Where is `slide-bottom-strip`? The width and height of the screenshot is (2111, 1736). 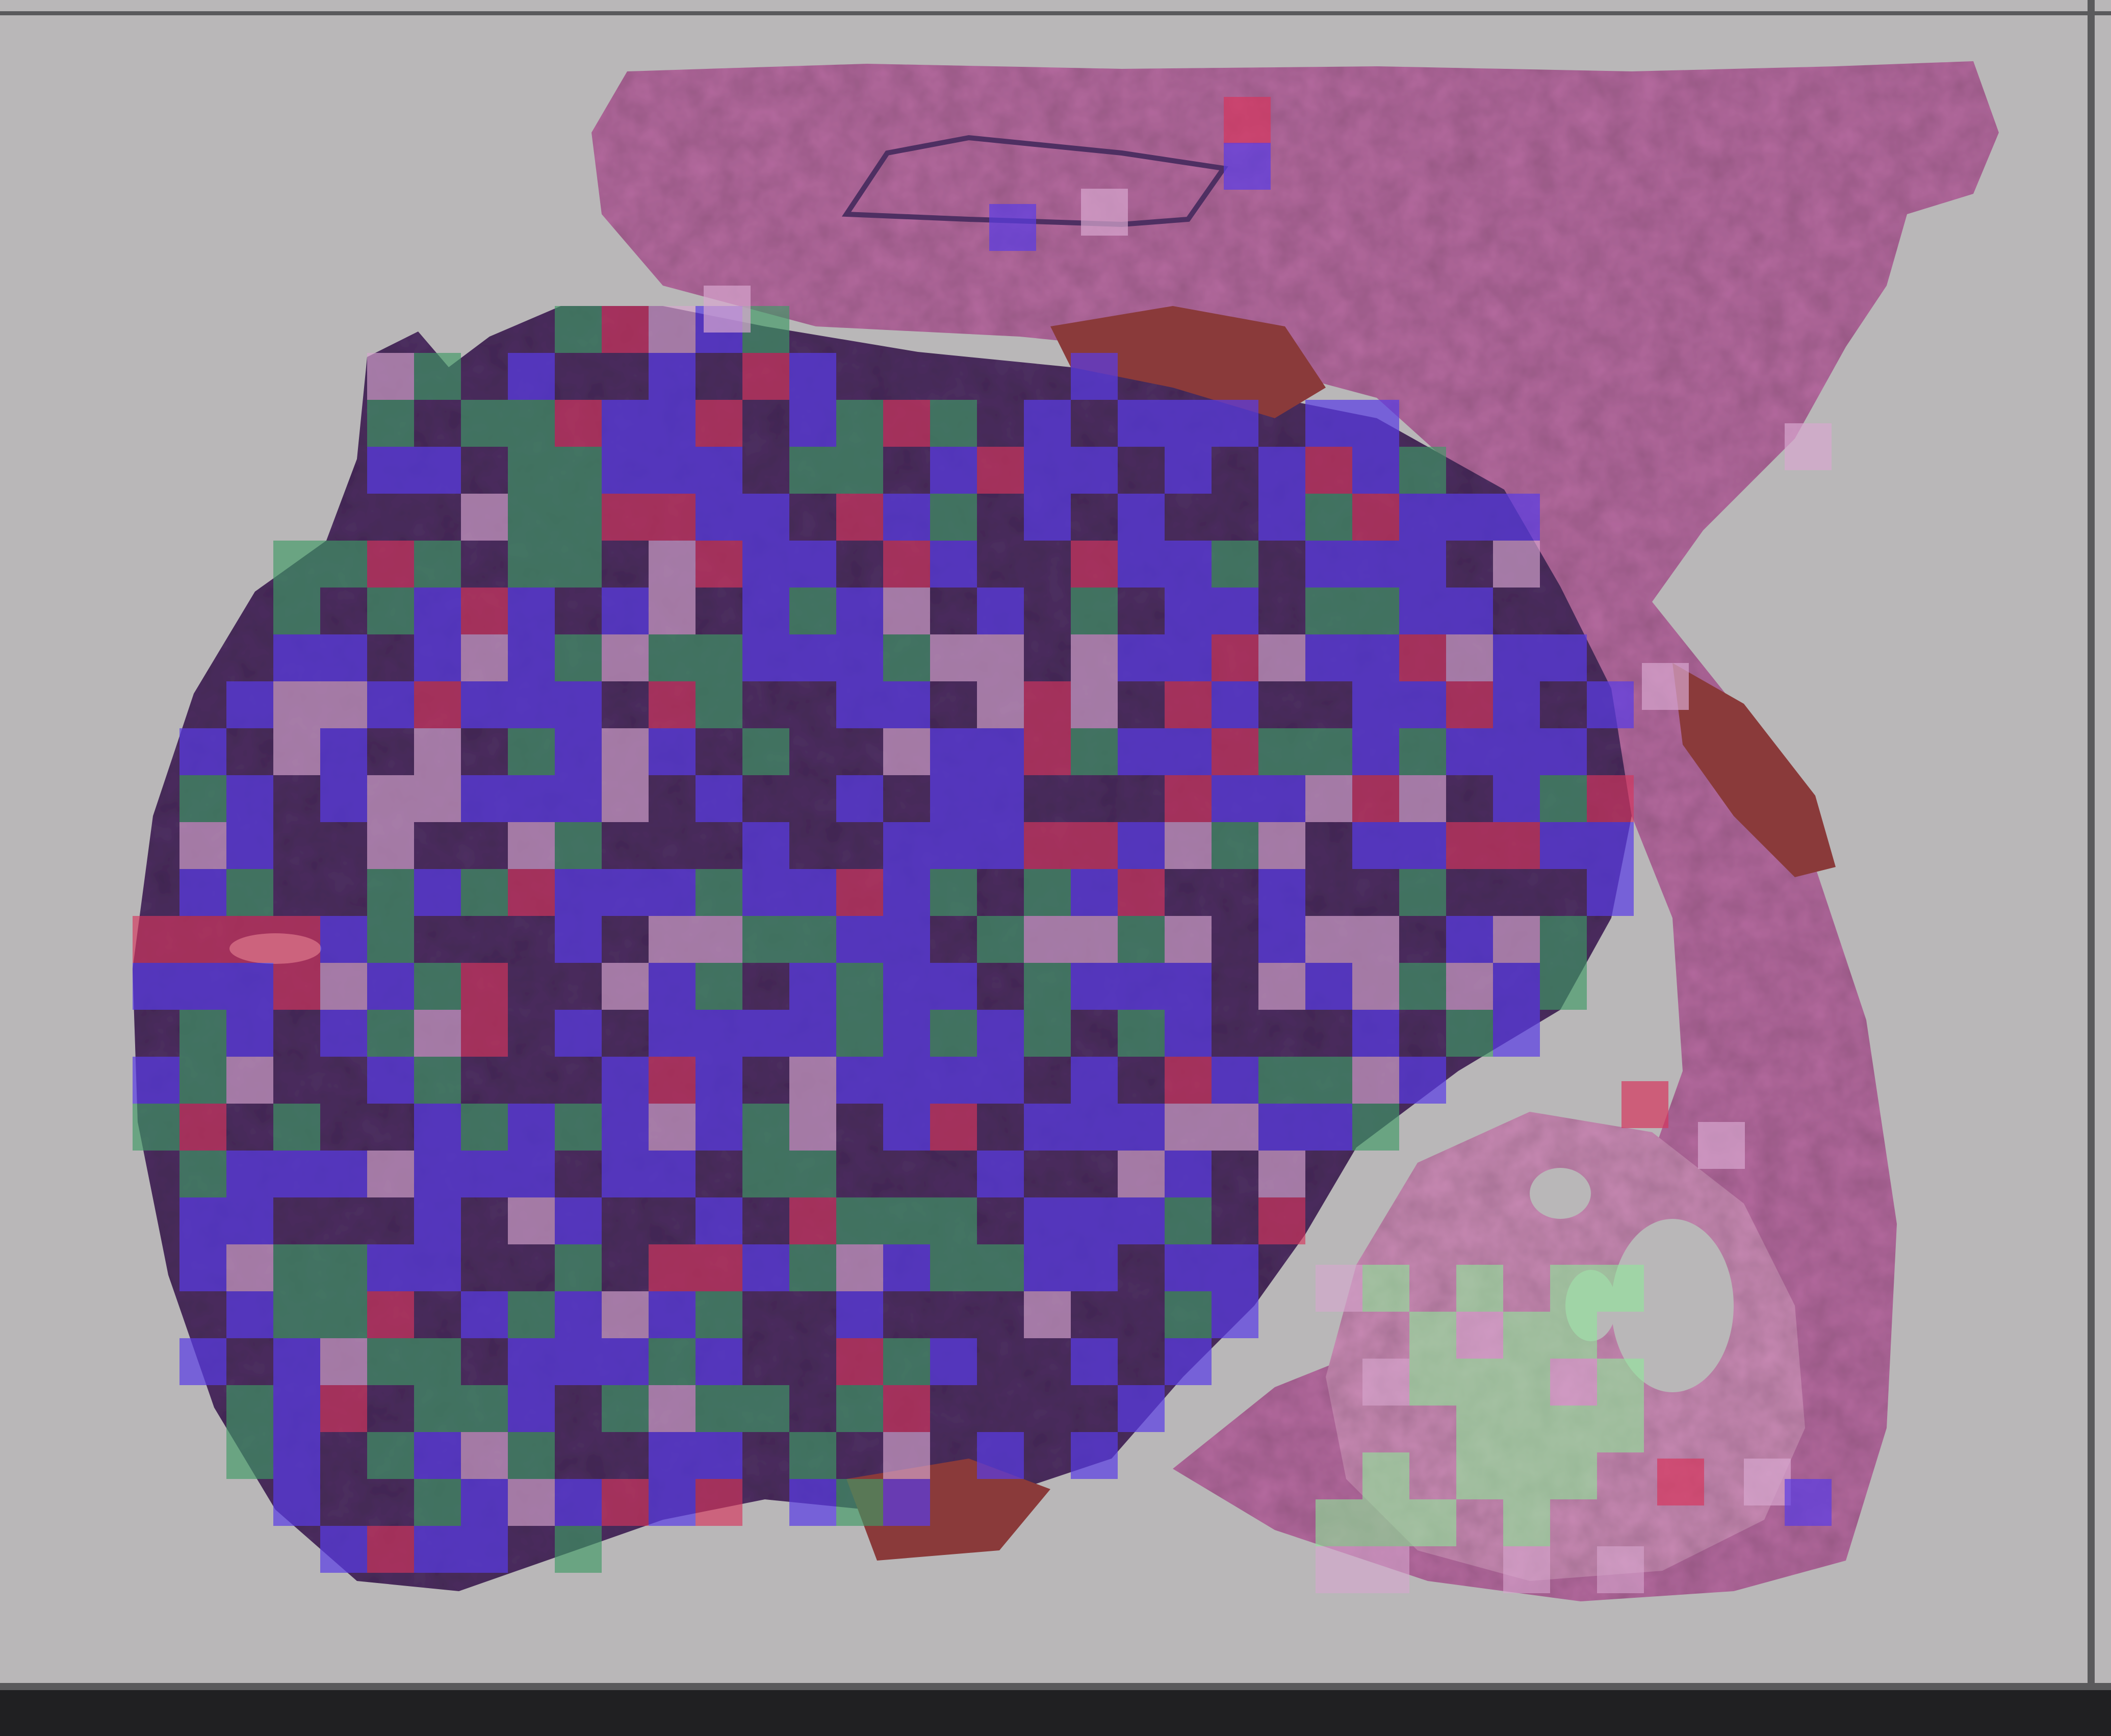
slide-bottom-strip is located at coordinates (1055, 1713).